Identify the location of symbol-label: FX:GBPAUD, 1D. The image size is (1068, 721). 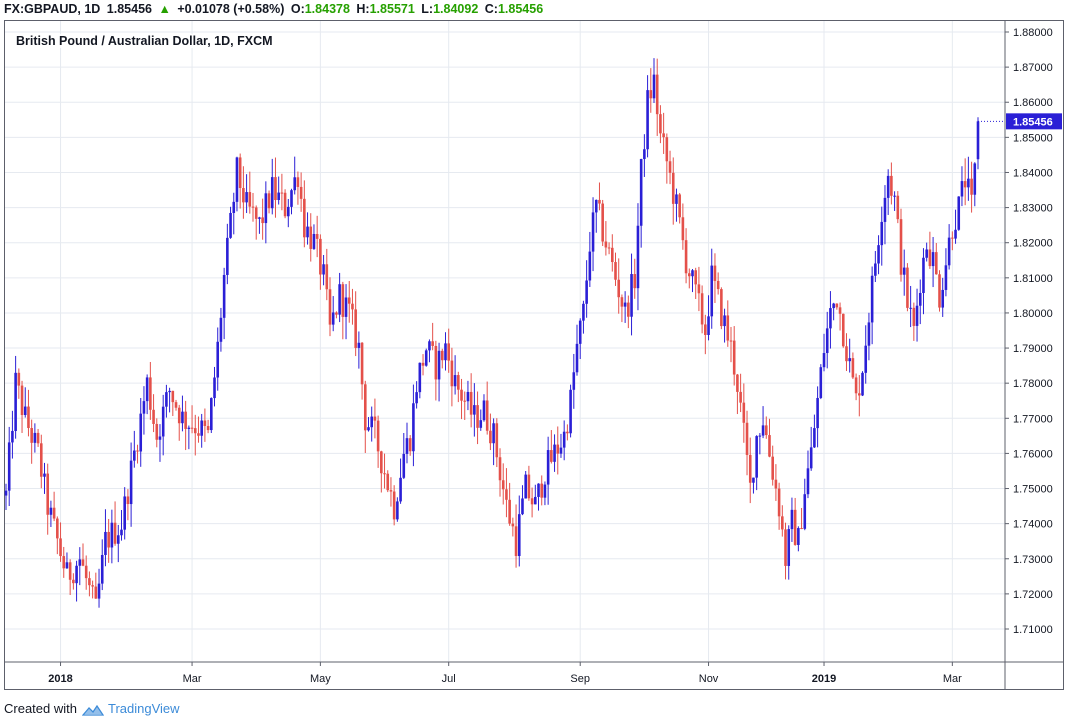
(52, 9).